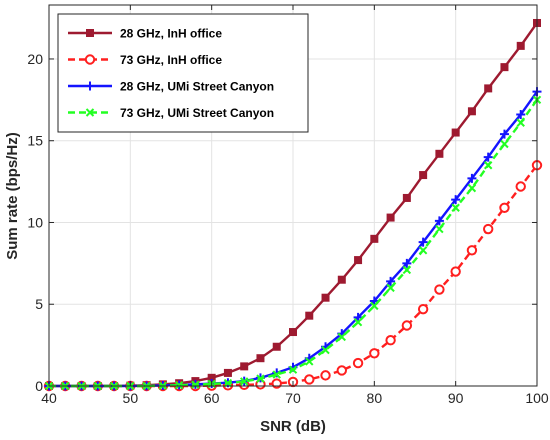  What do you see at coordinates (39, 386) in the screenshot?
I see `y-tick-label: 0` at bounding box center [39, 386].